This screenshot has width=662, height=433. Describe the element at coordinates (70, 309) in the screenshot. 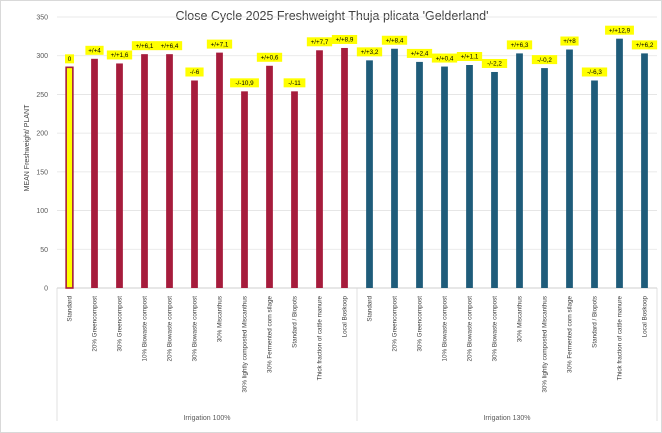

I see `category-label: Standard` at that location.